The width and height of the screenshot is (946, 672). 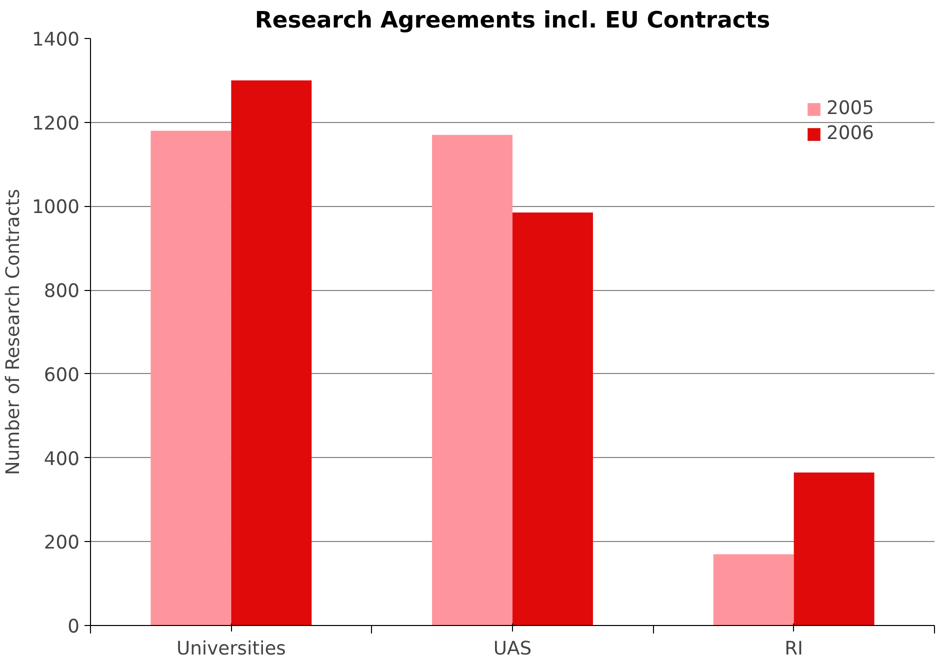 What do you see at coordinates (56, 207) in the screenshot?
I see `y-tick-label: 1000` at bounding box center [56, 207].